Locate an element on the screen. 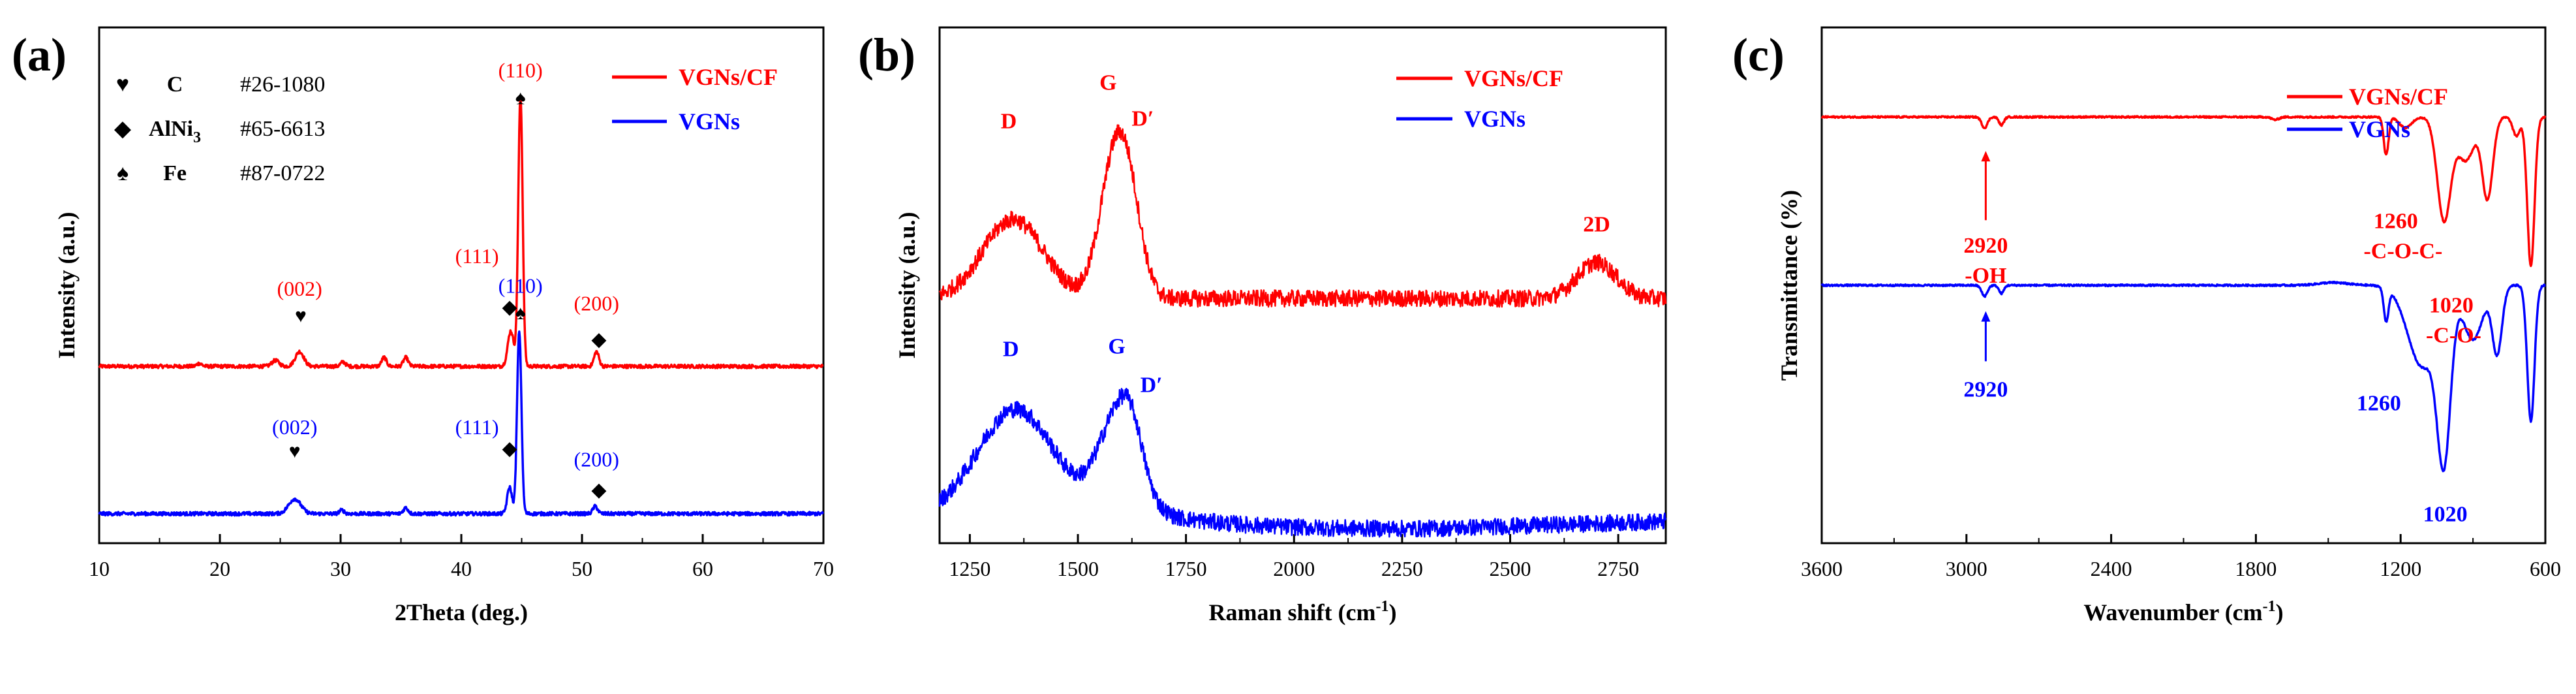 The width and height of the screenshot is (2576, 694). x-tick-label: 40 is located at coordinates (462, 568).